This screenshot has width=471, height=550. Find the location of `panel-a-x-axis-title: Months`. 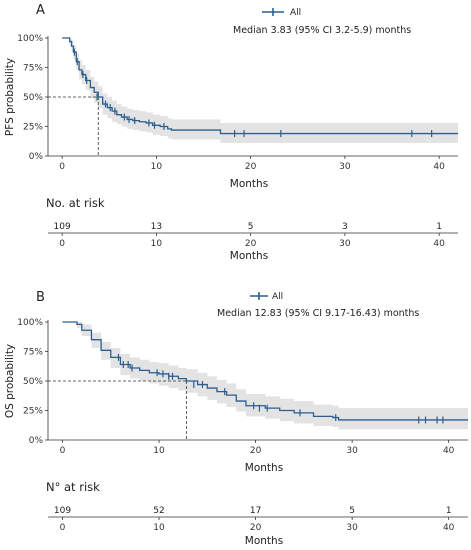

panel-a-x-axis-title: Months is located at coordinates (249, 184).